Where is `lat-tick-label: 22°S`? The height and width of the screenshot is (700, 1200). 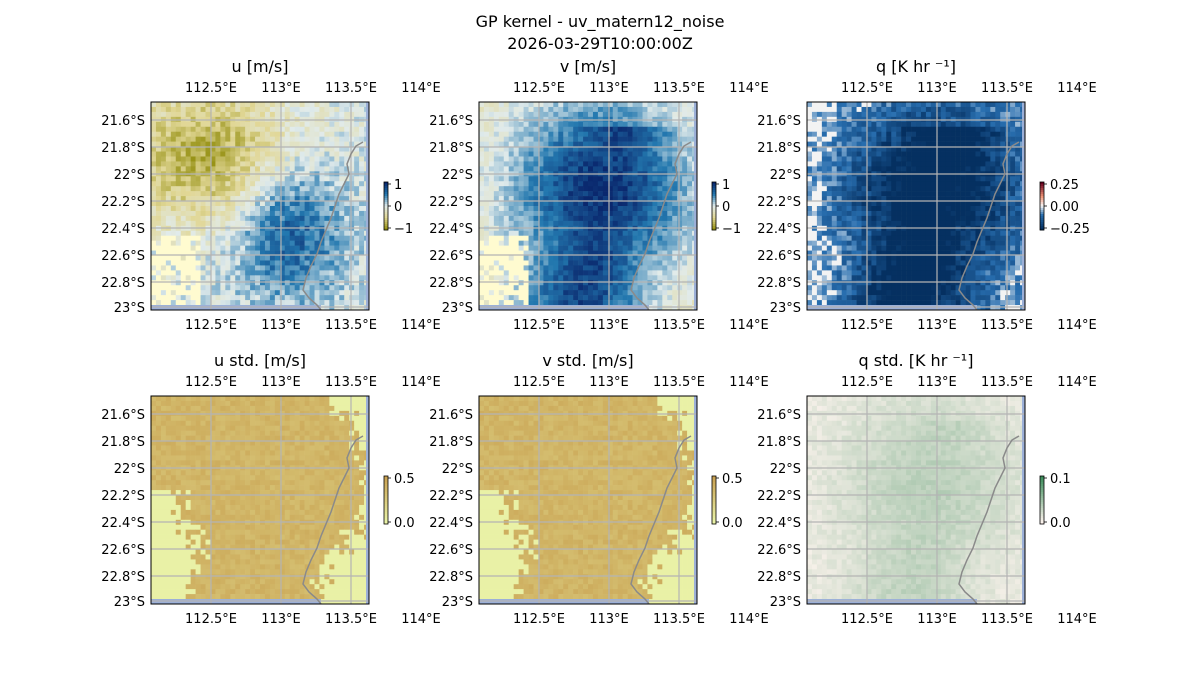
lat-tick-label: 22°S is located at coordinates (457, 469).